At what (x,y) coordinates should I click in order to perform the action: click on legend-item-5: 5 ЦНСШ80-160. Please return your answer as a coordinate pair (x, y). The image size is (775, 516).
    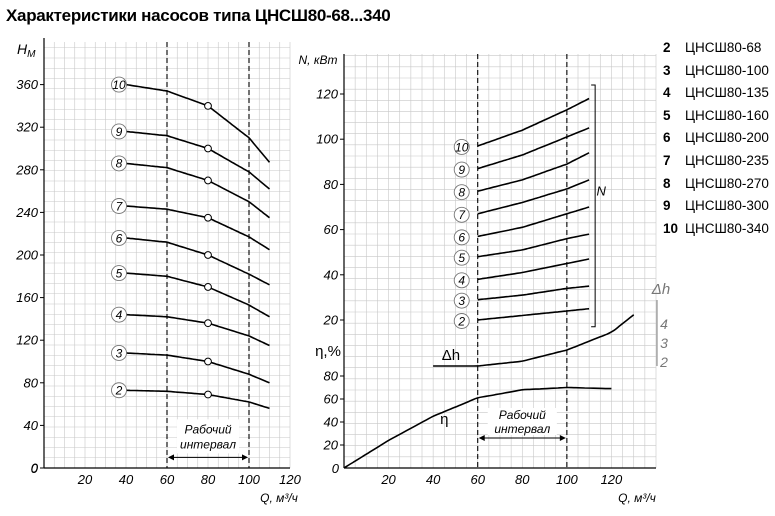
    Looking at the image, I should click on (718, 116).